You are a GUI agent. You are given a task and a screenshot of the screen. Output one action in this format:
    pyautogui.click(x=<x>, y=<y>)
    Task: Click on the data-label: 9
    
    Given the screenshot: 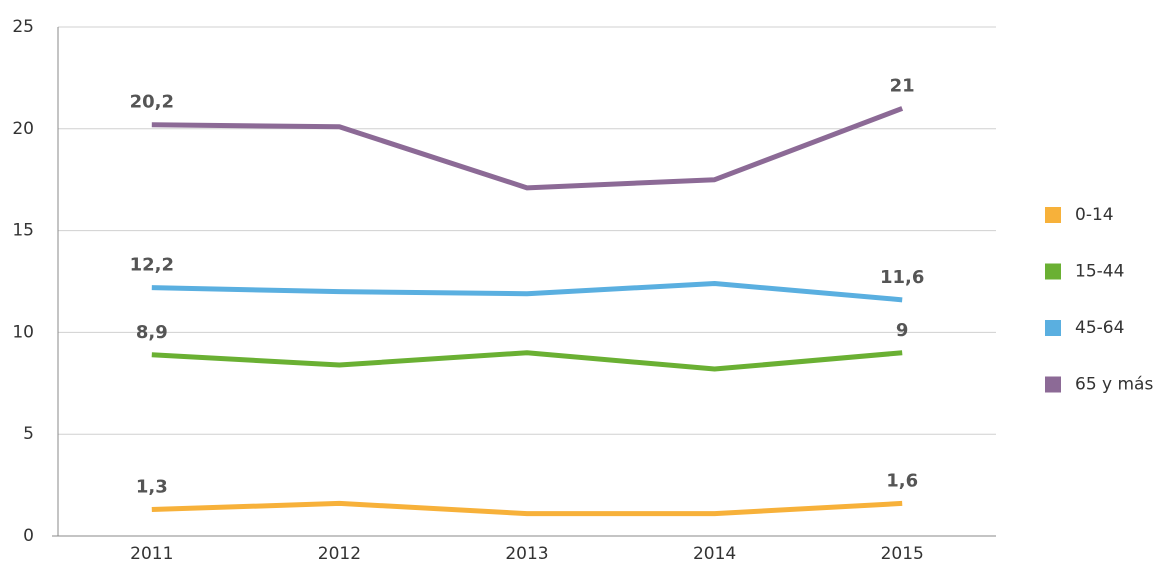 What is the action you would take?
    pyautogui.click(x=902, y=330)
    